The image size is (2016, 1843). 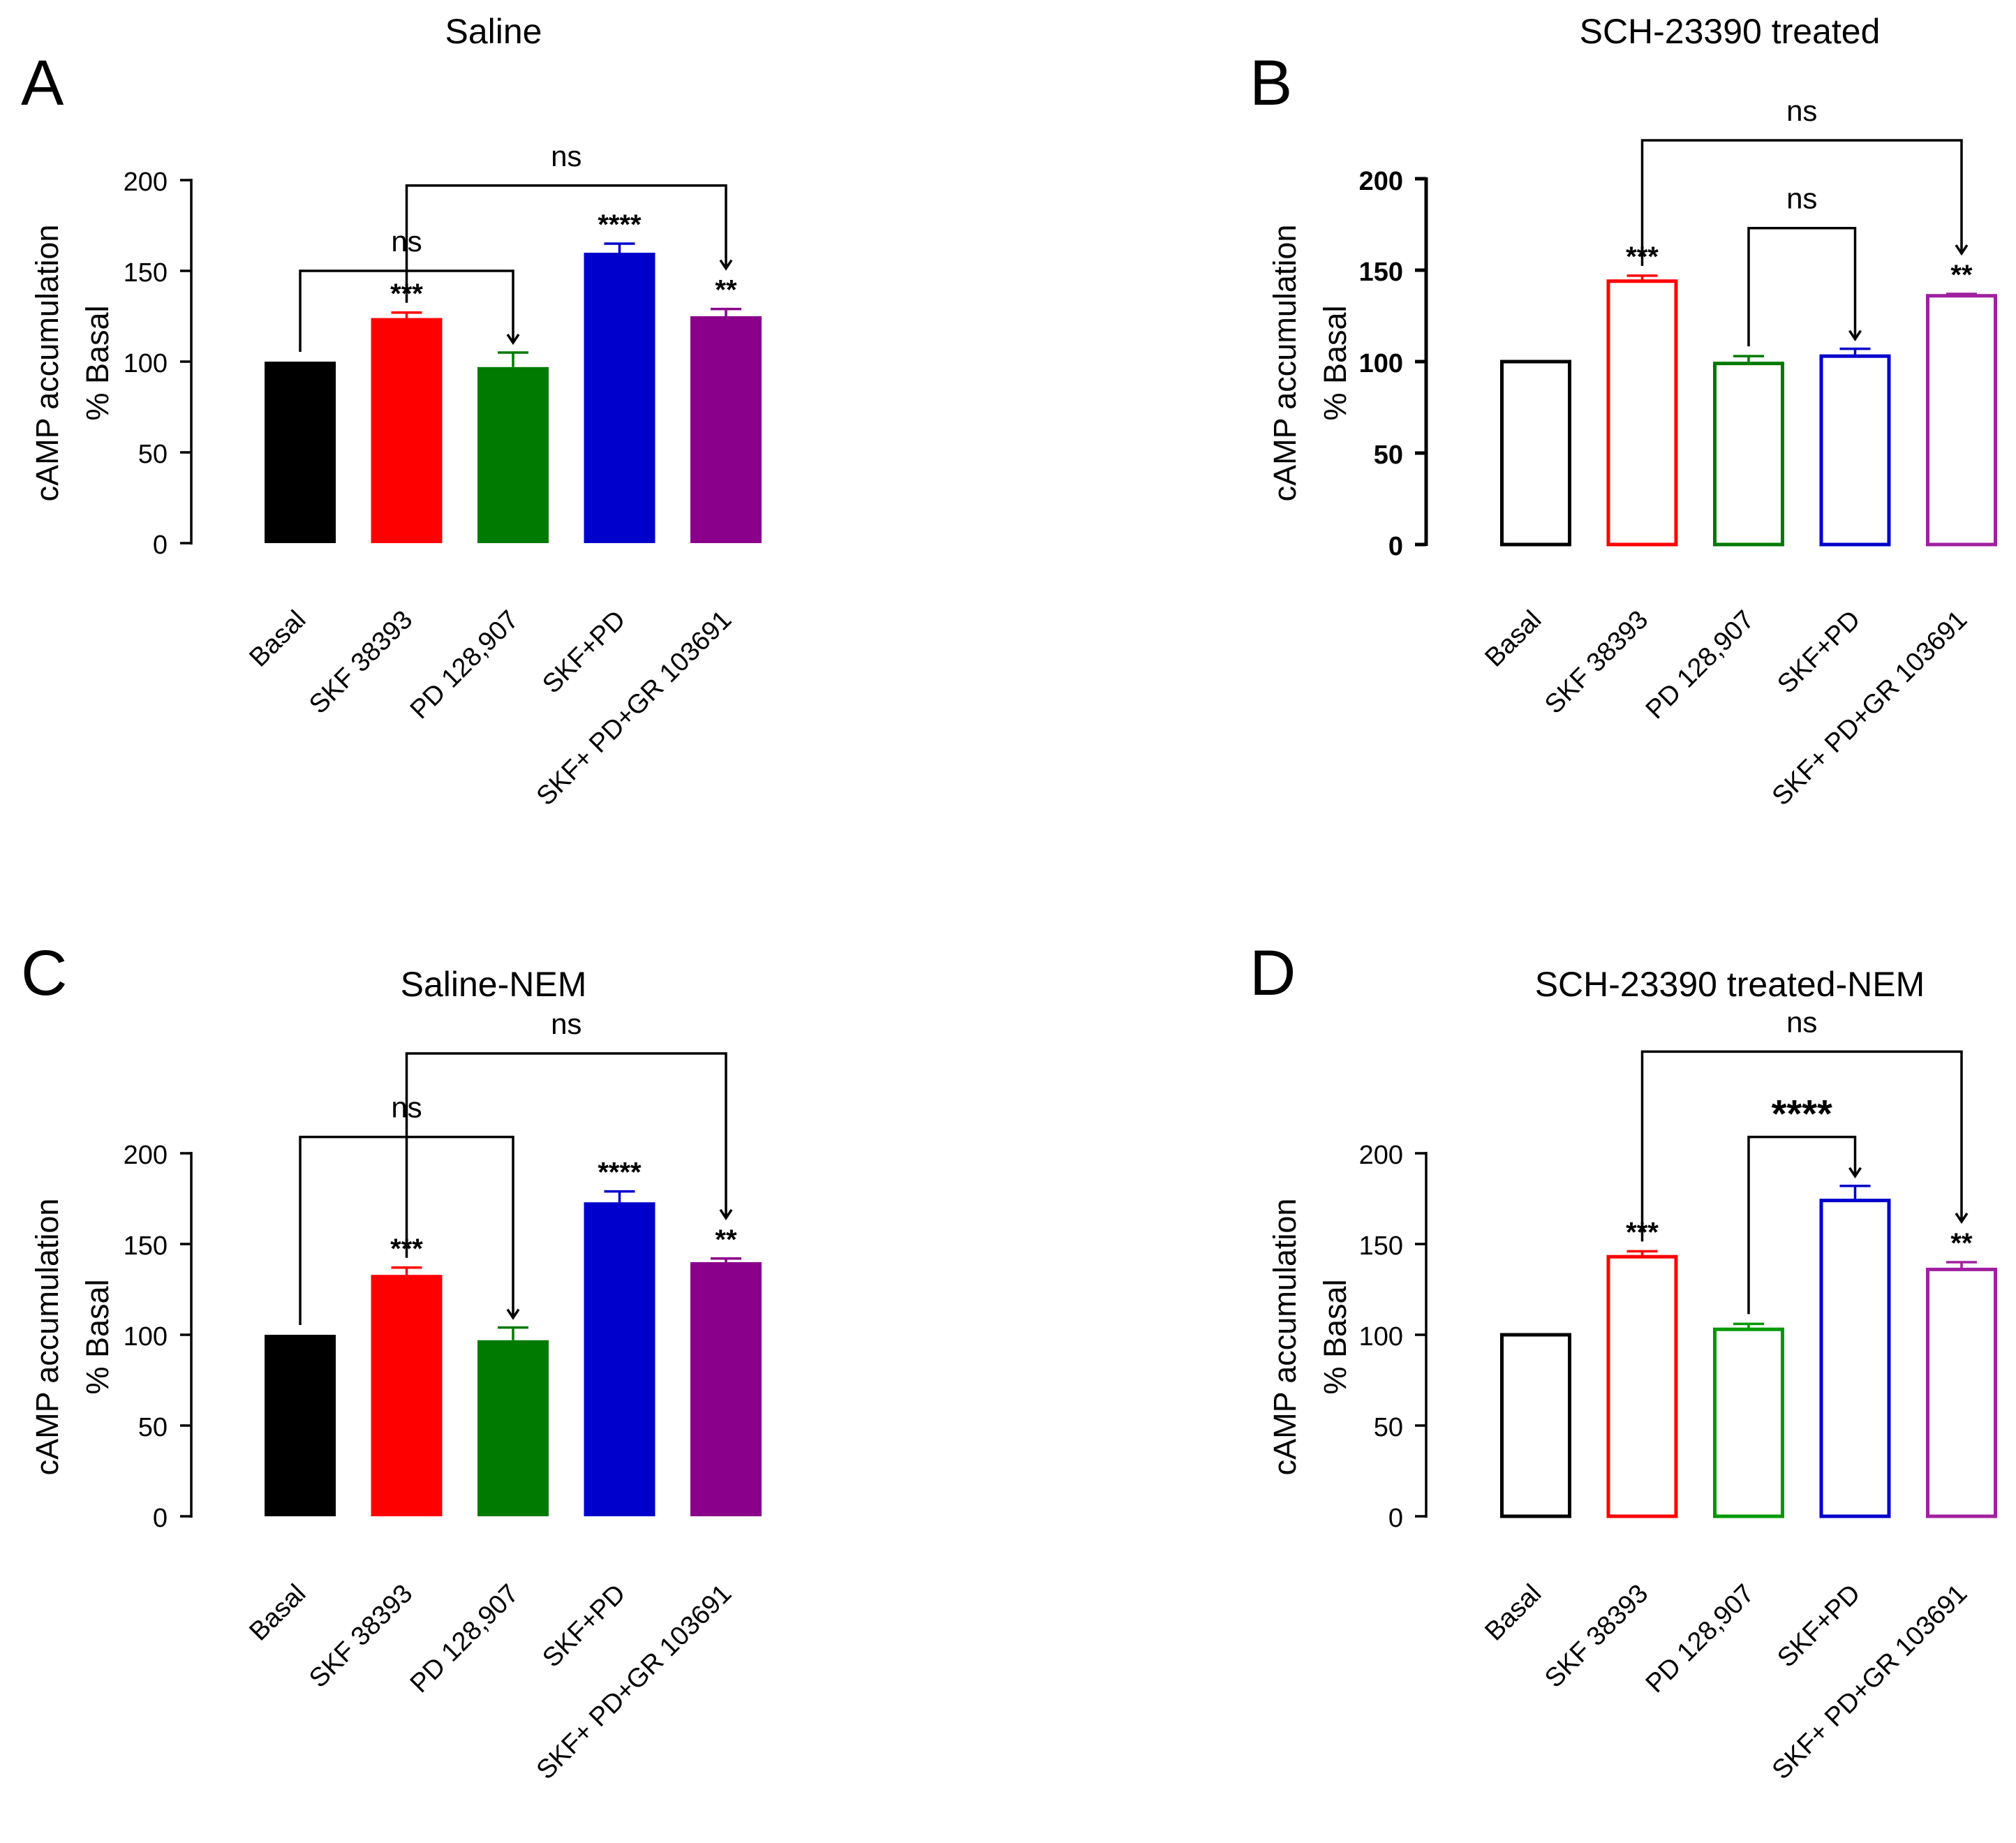 What do you see at coordinates (494, 984) in the screenshot?
I see `chart-title: Saline-NEM` at bounding box center [494, 984].